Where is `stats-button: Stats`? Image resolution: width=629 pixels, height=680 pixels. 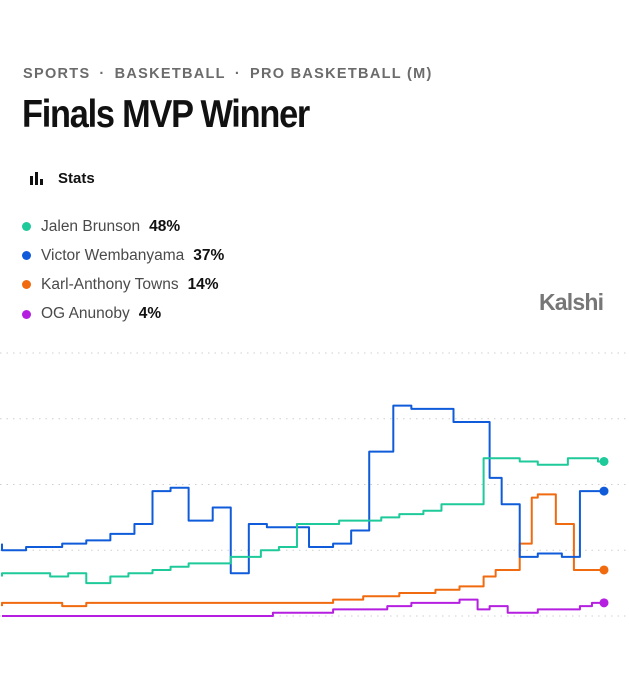
stats-button: Stats is located at coordinates (62, 178).